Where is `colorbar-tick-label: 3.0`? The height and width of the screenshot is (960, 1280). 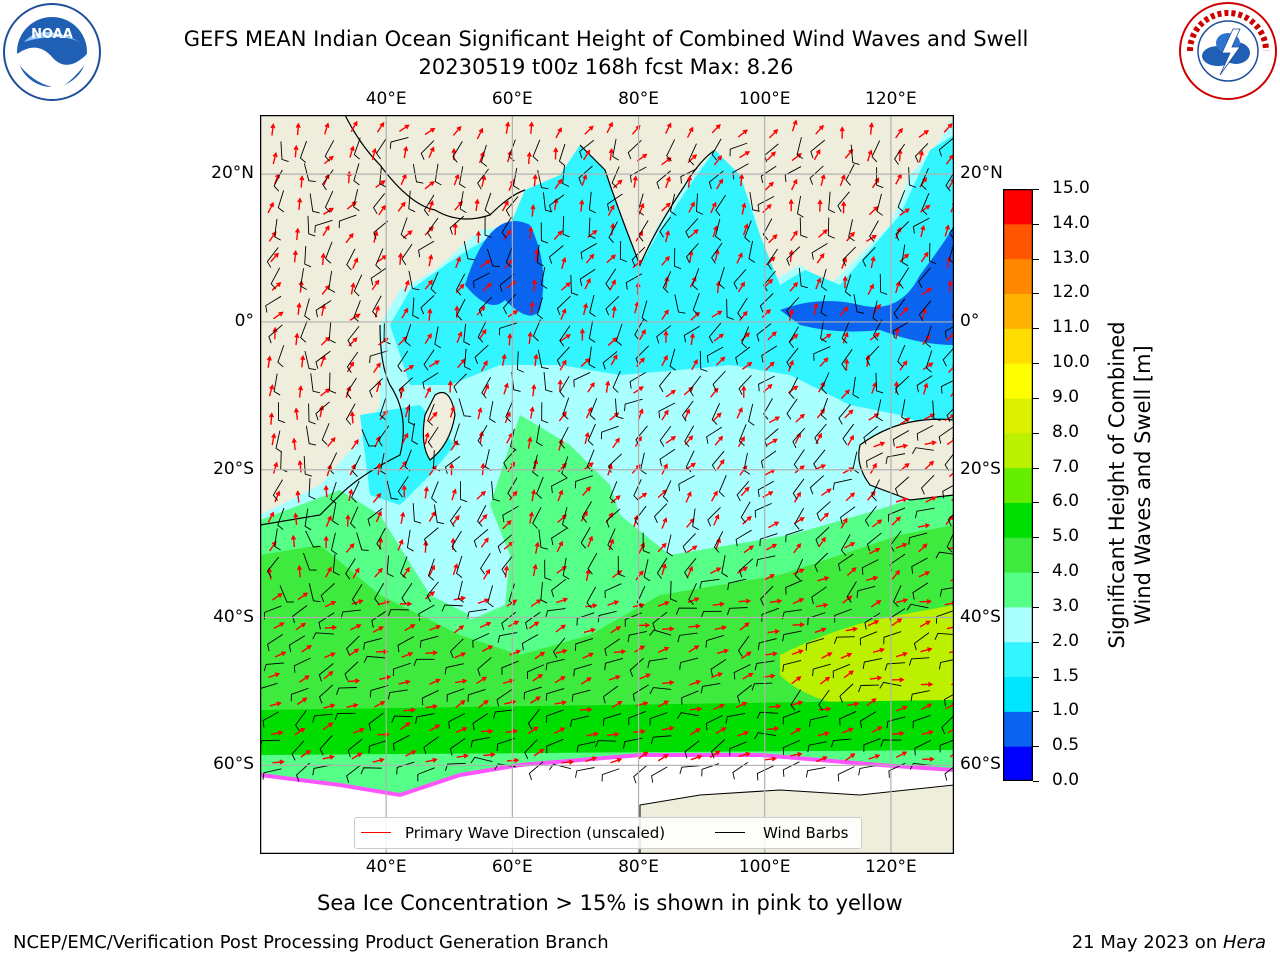 colorbar-tick-label: 3.0 is located at coordinates (1066, 605).